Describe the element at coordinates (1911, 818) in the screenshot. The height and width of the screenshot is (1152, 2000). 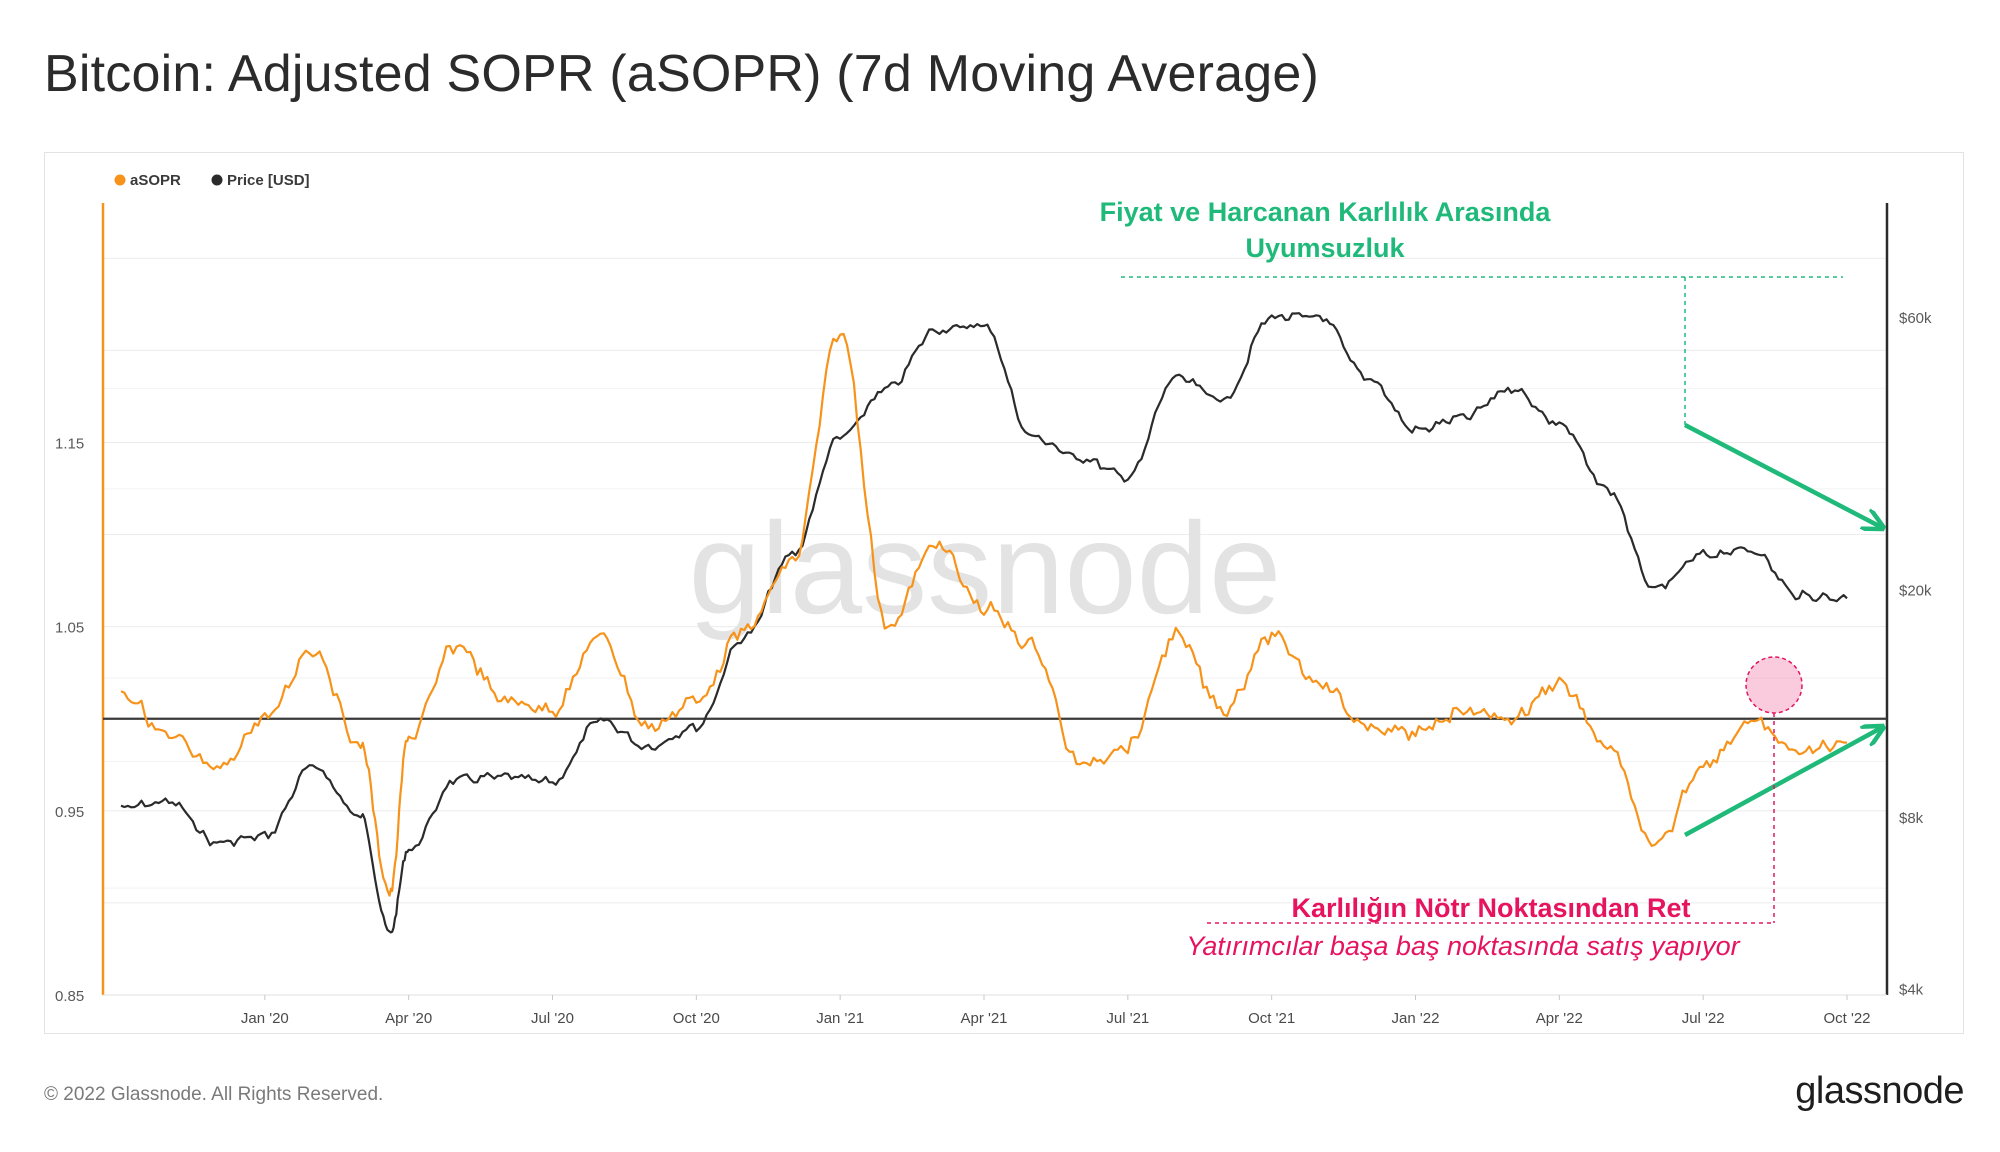
I see `y-right-tick-label: $8k` at that location.